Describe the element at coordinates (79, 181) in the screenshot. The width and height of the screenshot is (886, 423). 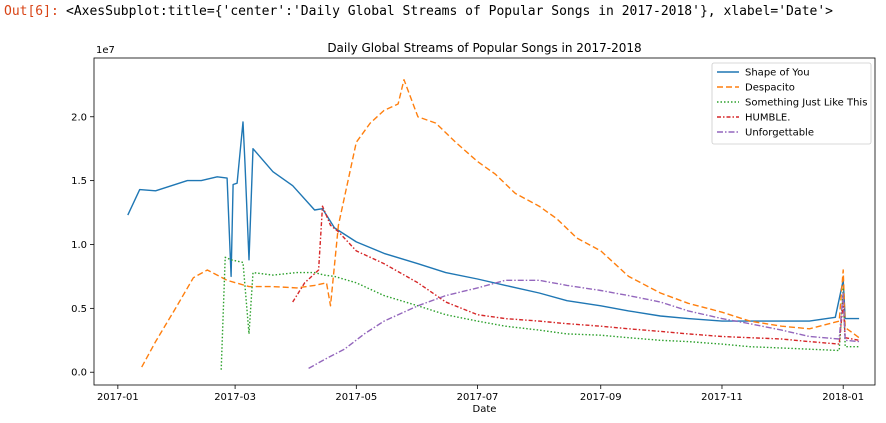
I see `y-tick-label: 1.5` at that location.